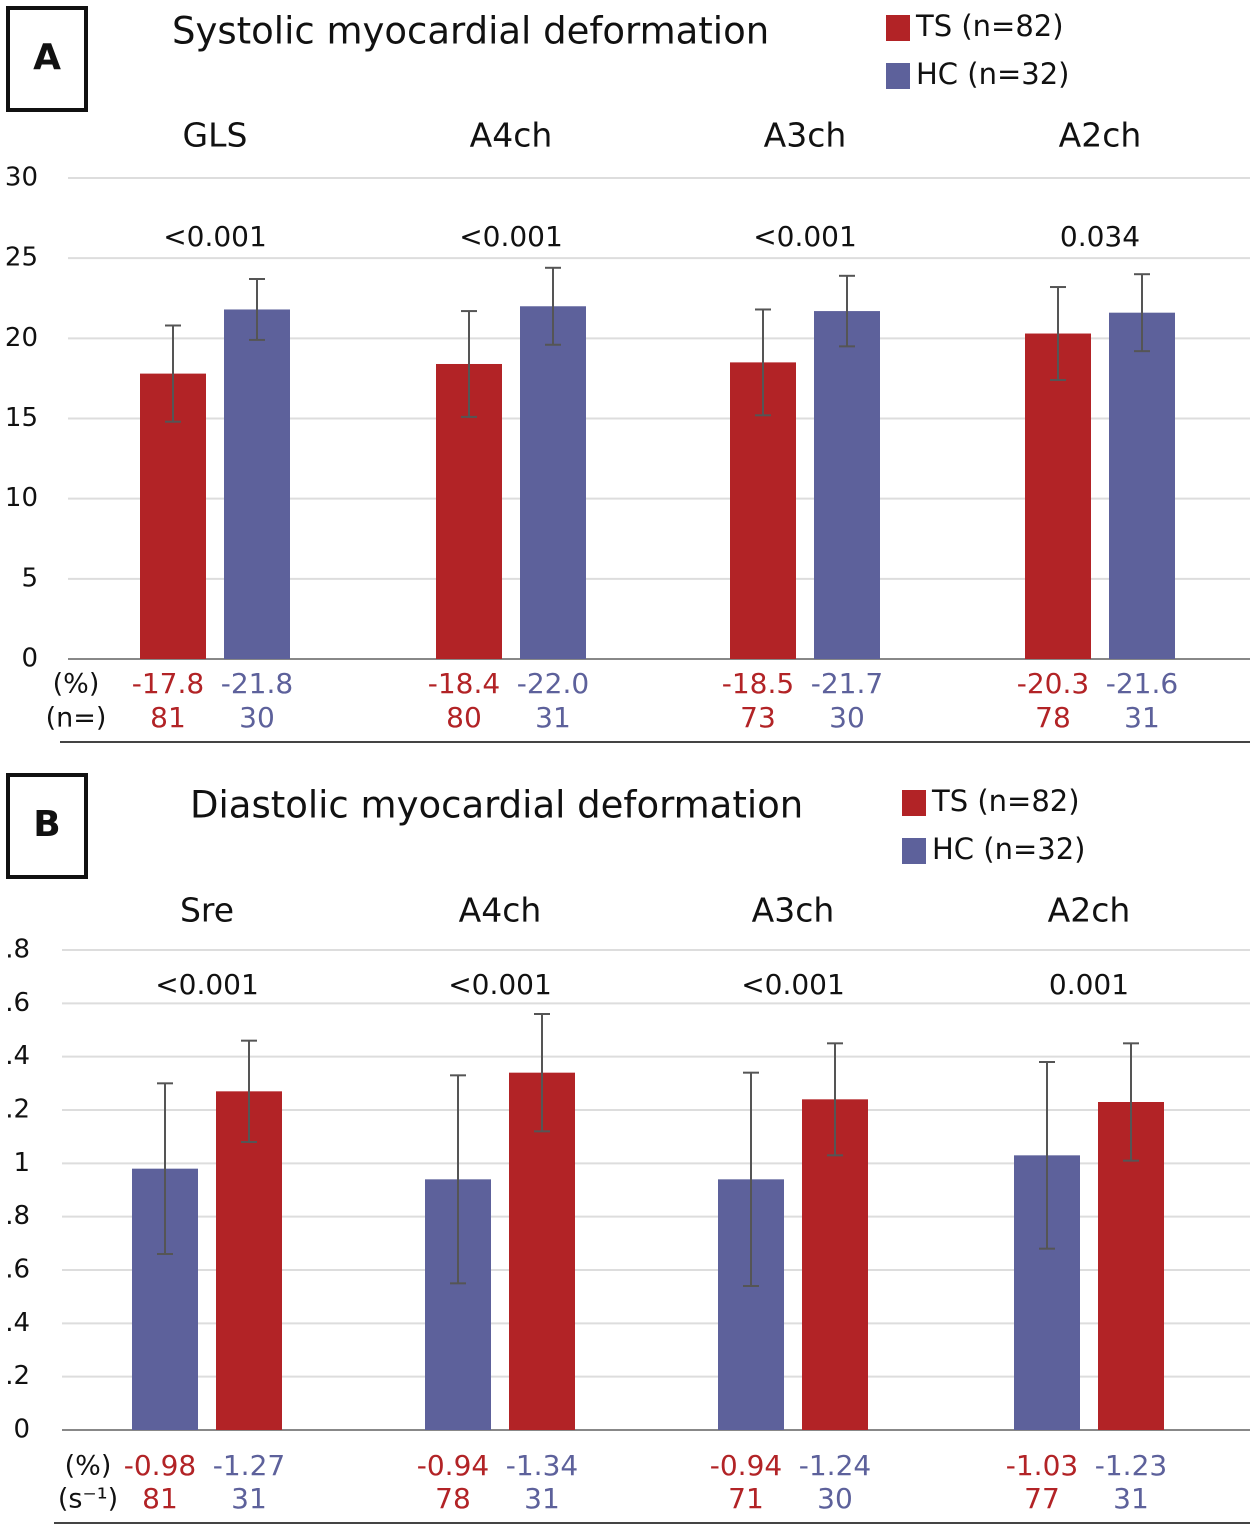  What do you see at coordinates (1053, 683) in the screenshot?
I see `value-label: -20.3` at bounding box center [1053, 683].